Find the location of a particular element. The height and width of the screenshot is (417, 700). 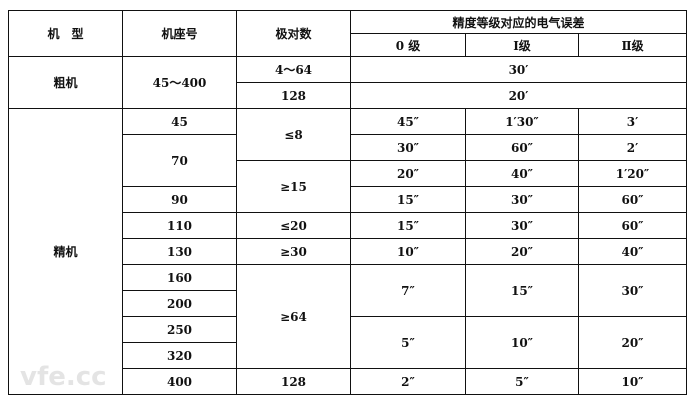

coarse-frame: 45～400 is located at coordinates (179, 82).